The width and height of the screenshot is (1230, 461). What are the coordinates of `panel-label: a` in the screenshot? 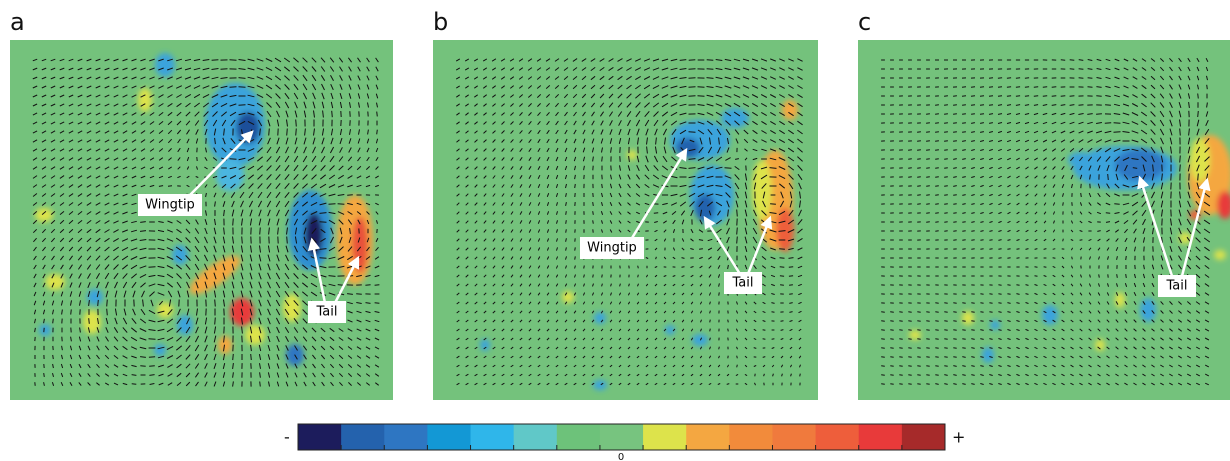 It's located at (17, 22).